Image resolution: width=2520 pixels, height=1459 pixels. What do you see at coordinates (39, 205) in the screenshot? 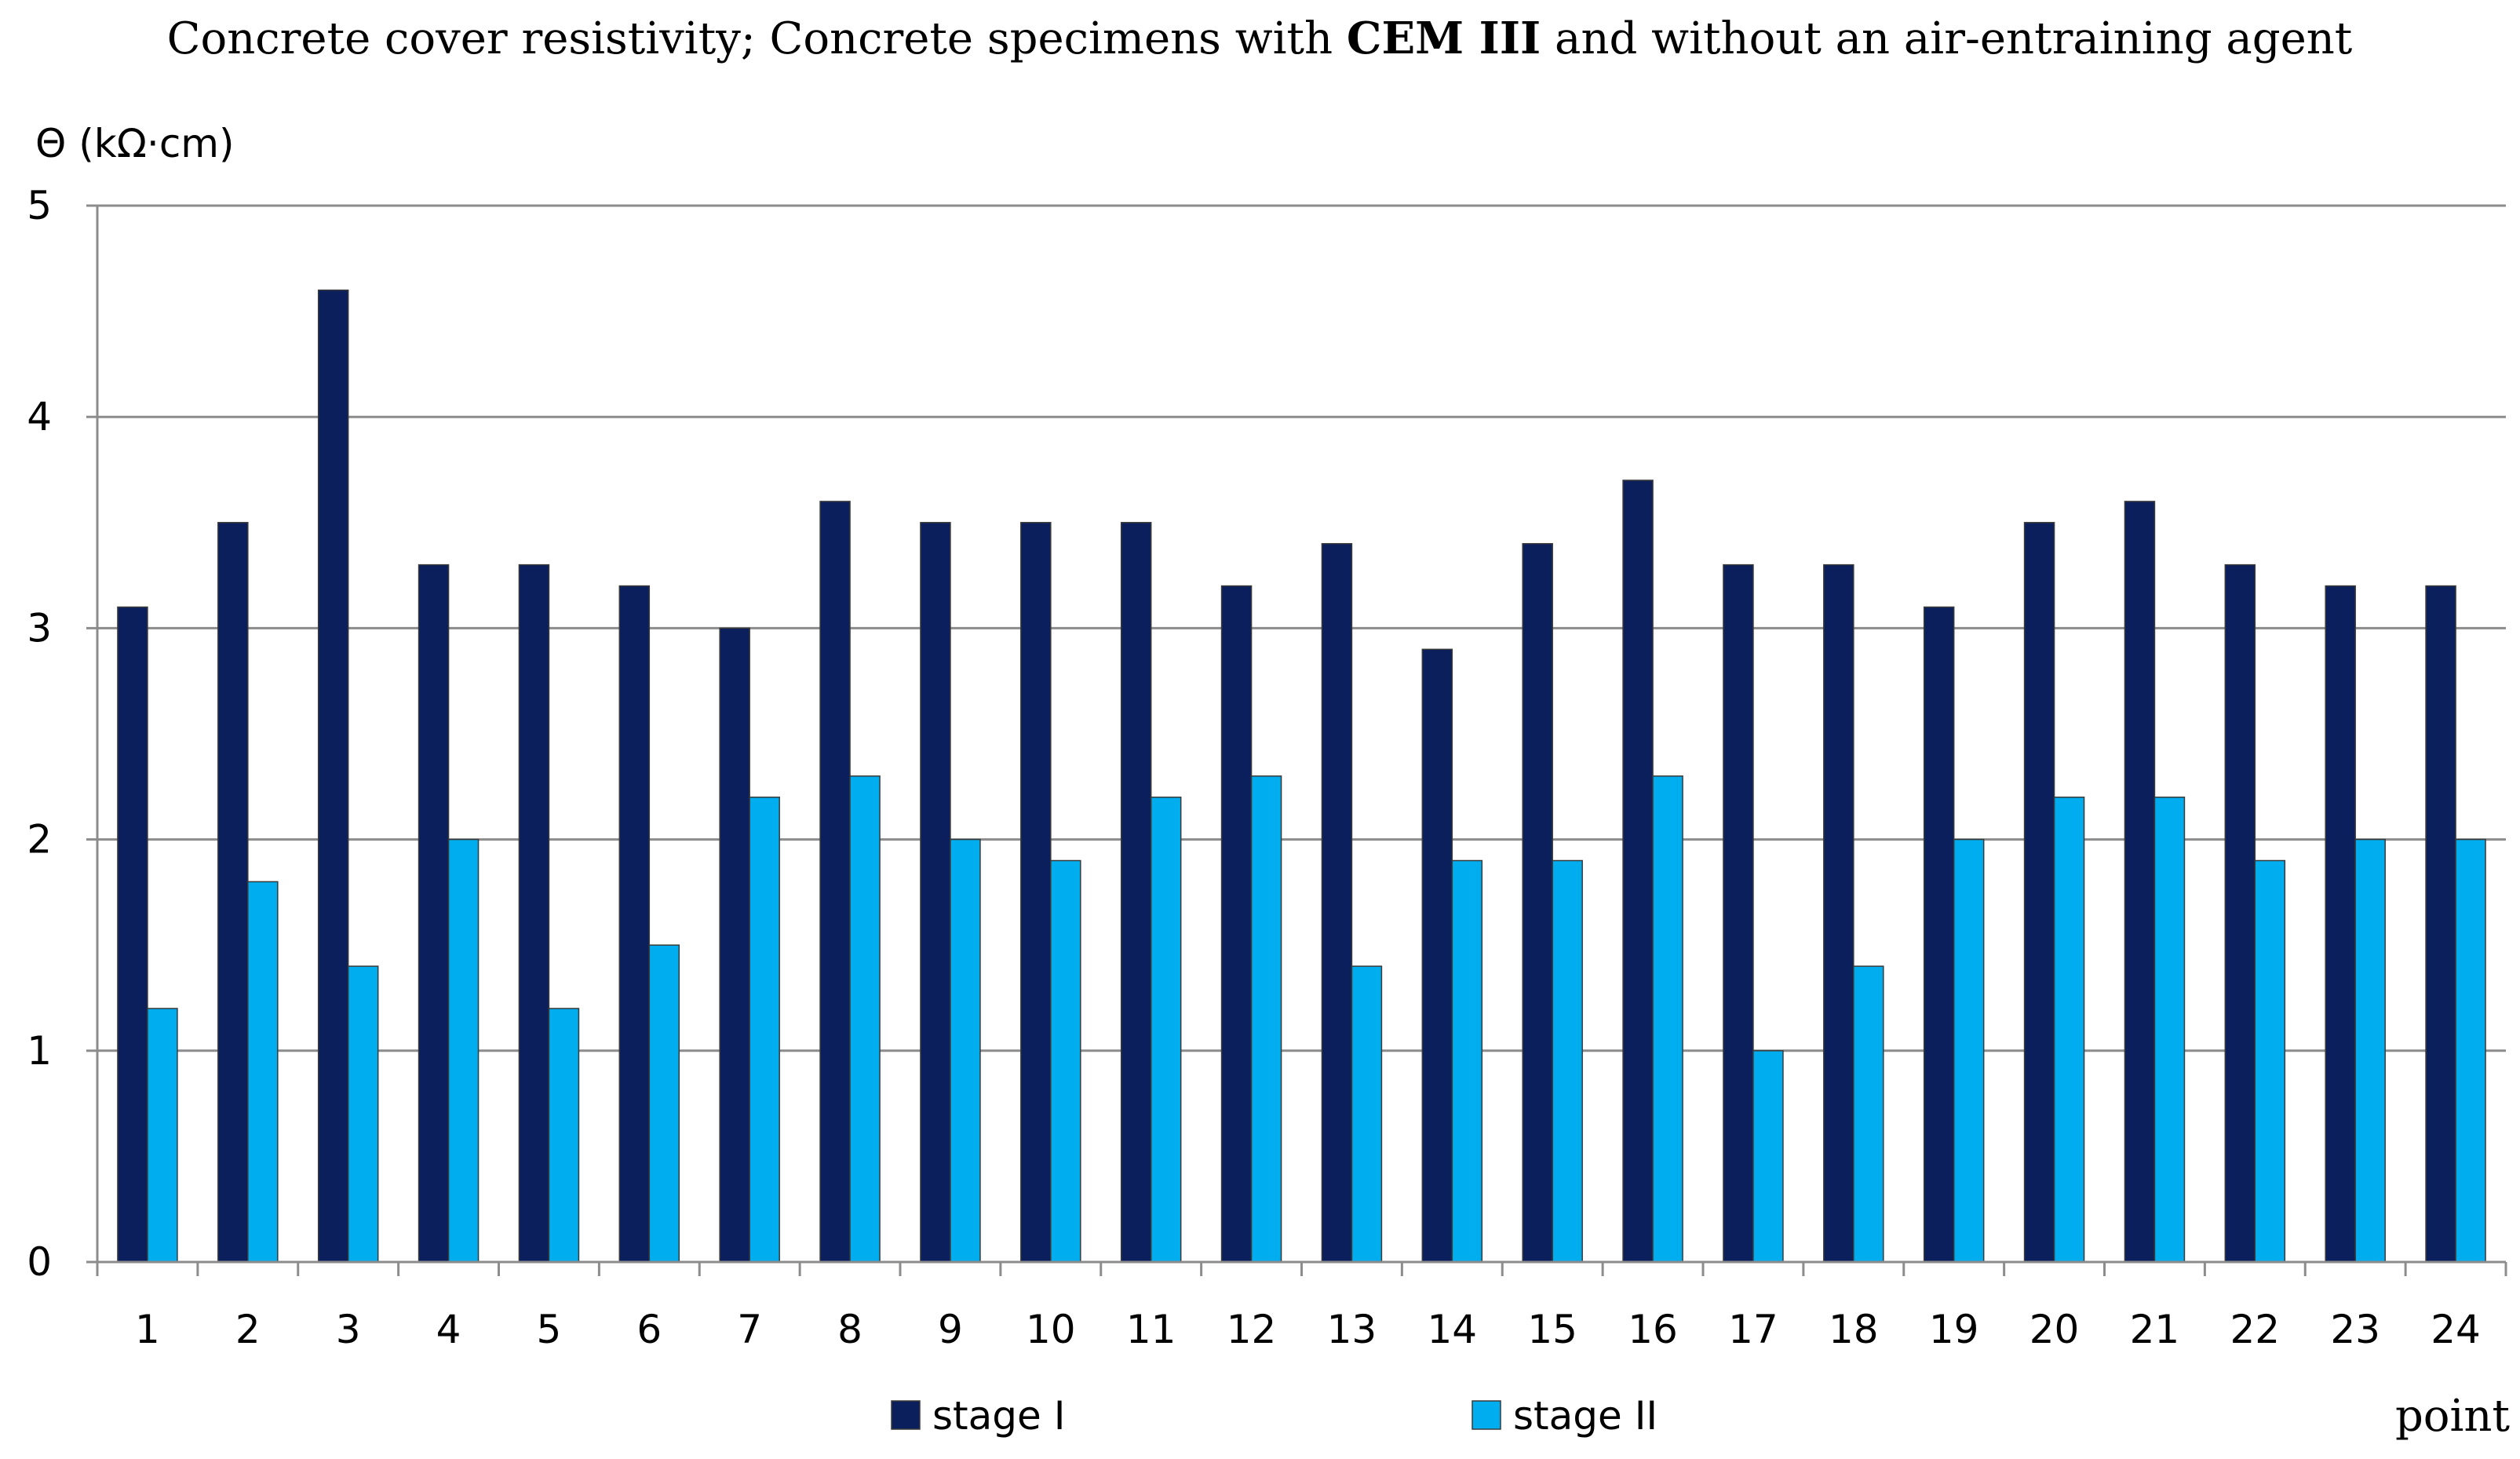
I see `y-tick-label: 5` at bounding box center [39, 205].